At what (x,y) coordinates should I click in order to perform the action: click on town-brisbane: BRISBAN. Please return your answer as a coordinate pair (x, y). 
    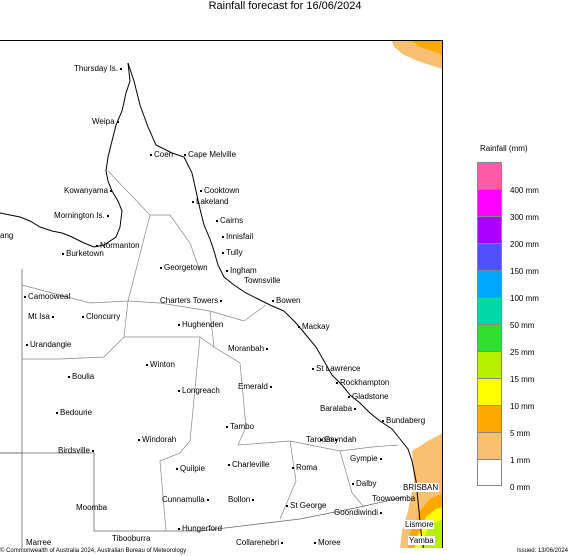
    Looking at the image, I should click on (421, 487).